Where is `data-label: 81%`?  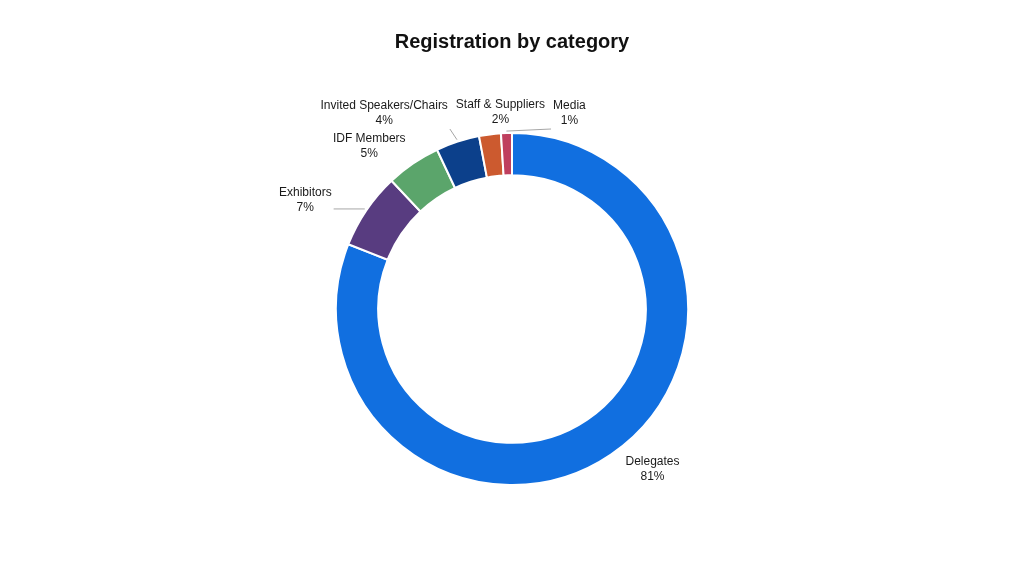
data-label: 81% is located at coordinates (652, 475).